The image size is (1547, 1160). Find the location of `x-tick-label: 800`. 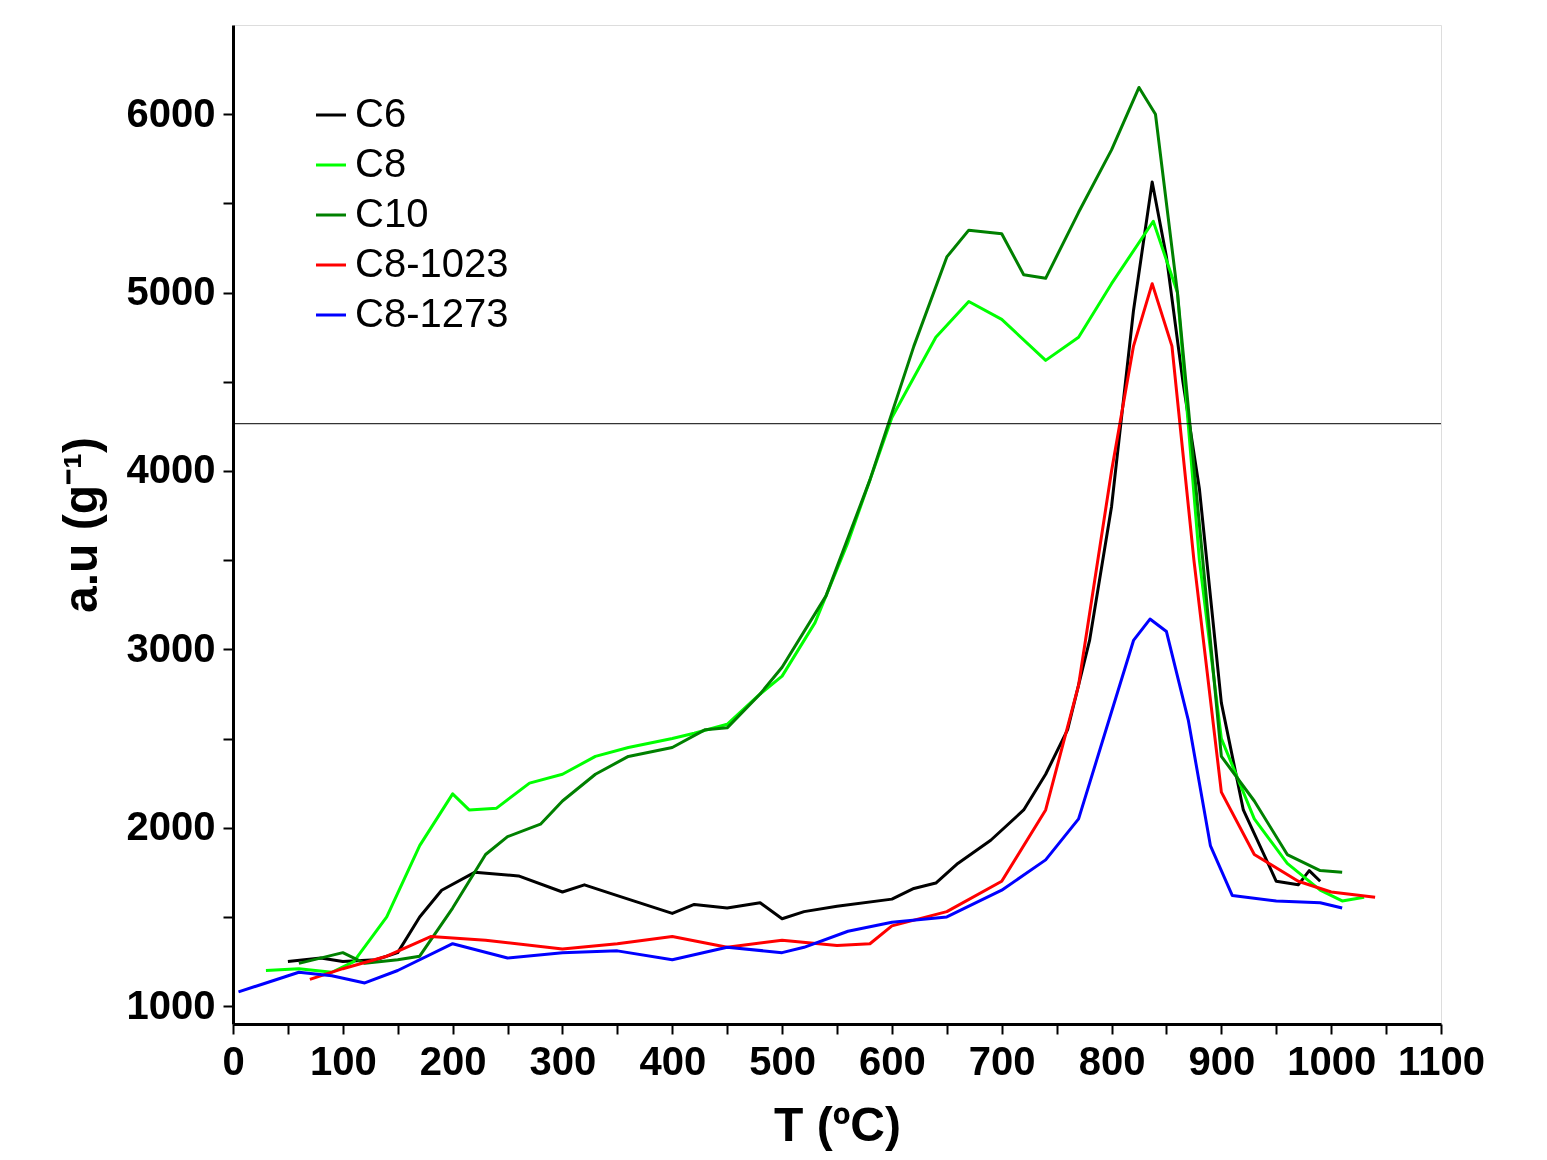

x-tick-label: 800 is located at coordinates (1112, 1060).